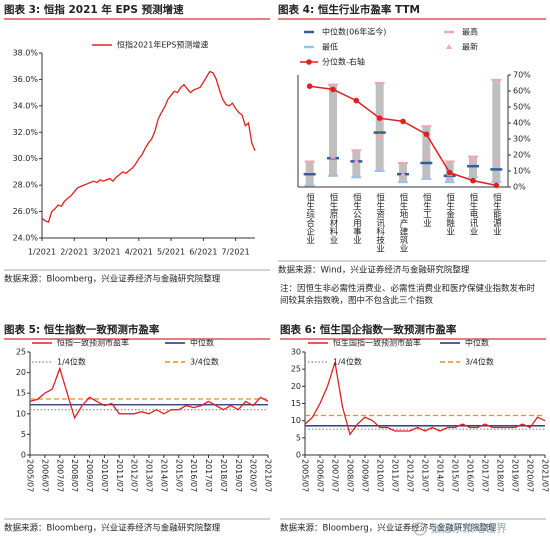 The height and width of the screenshot is (541, 550). I want to click on y-tick-label: 28.0%, so click(26, 185).